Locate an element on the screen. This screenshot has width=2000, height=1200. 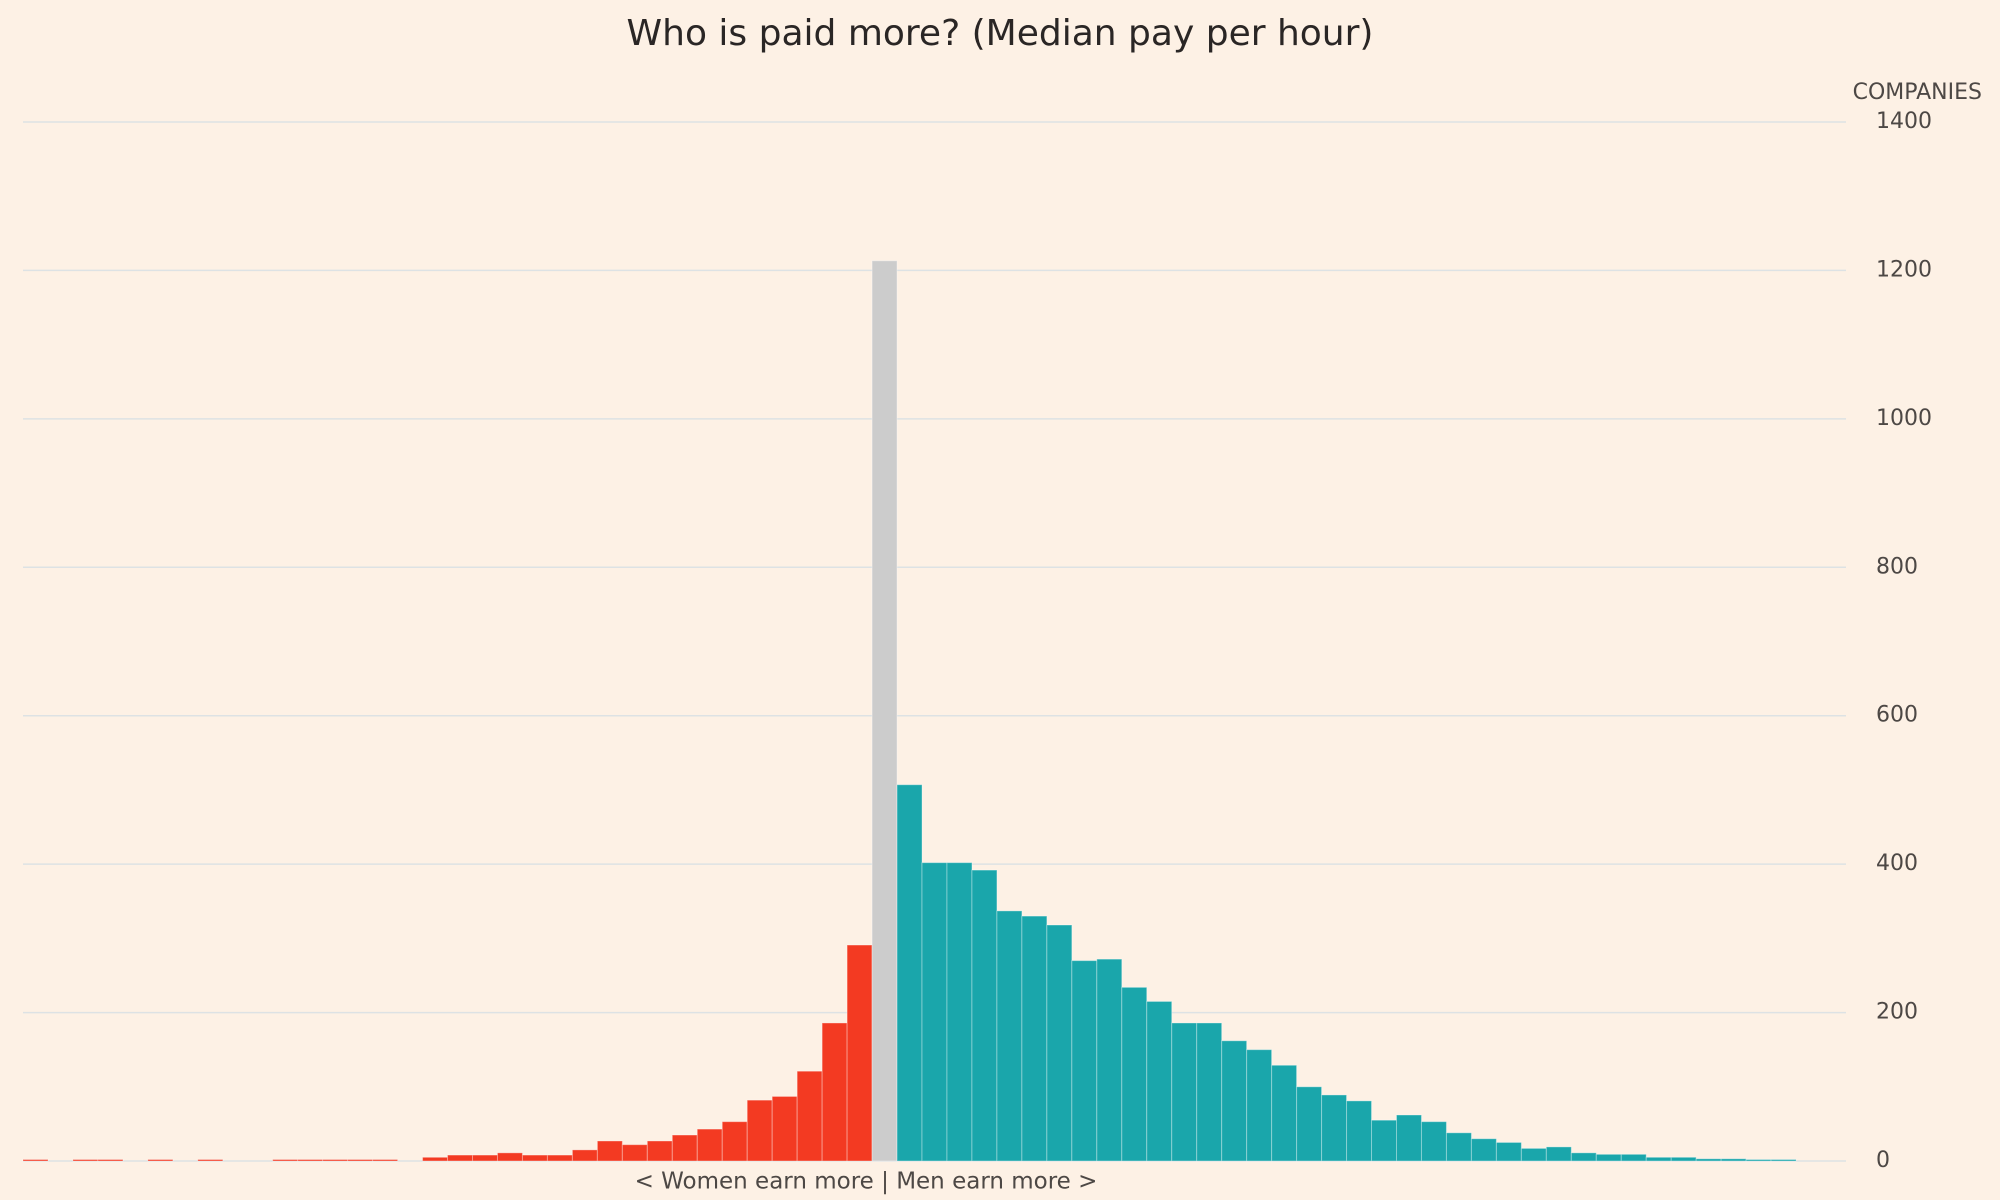
y-axis-label: COMPANIES is located at coordinates (1917, 92).